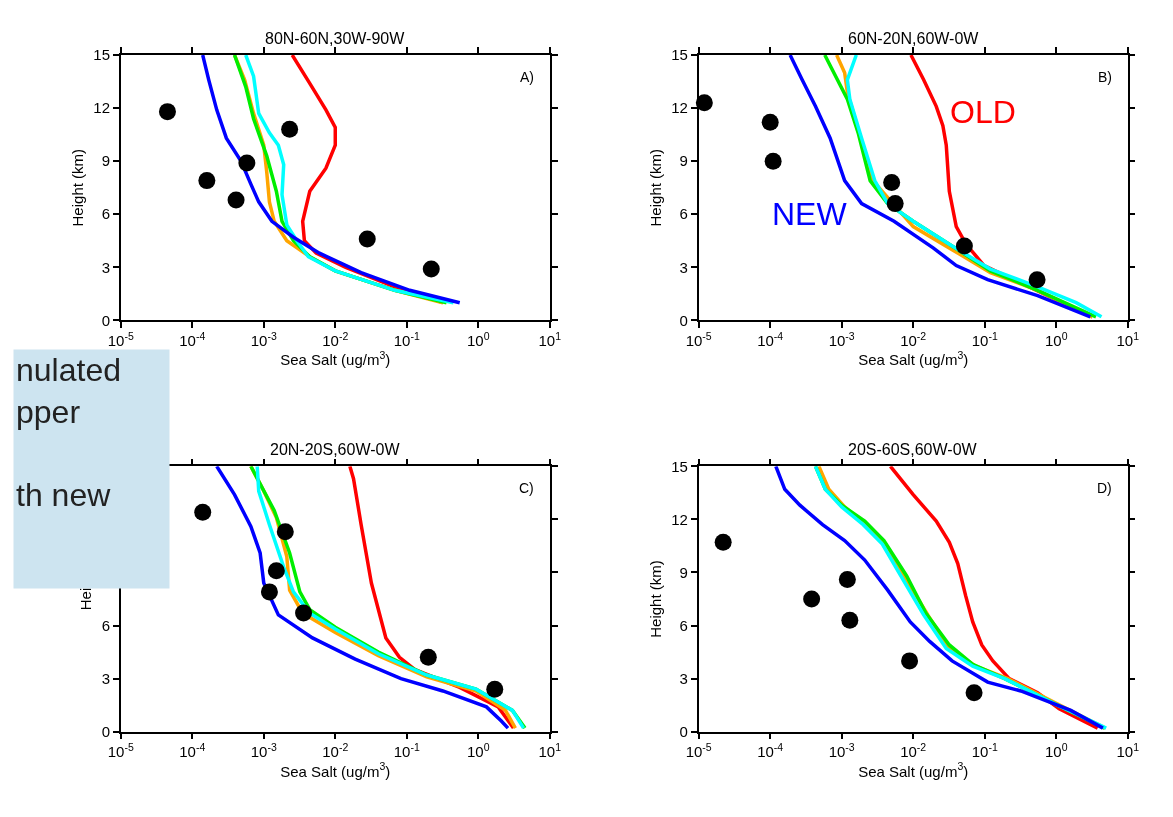 This screenshot has width=1173, height=817. I want to click on annotation: B), so click(1105, 77).